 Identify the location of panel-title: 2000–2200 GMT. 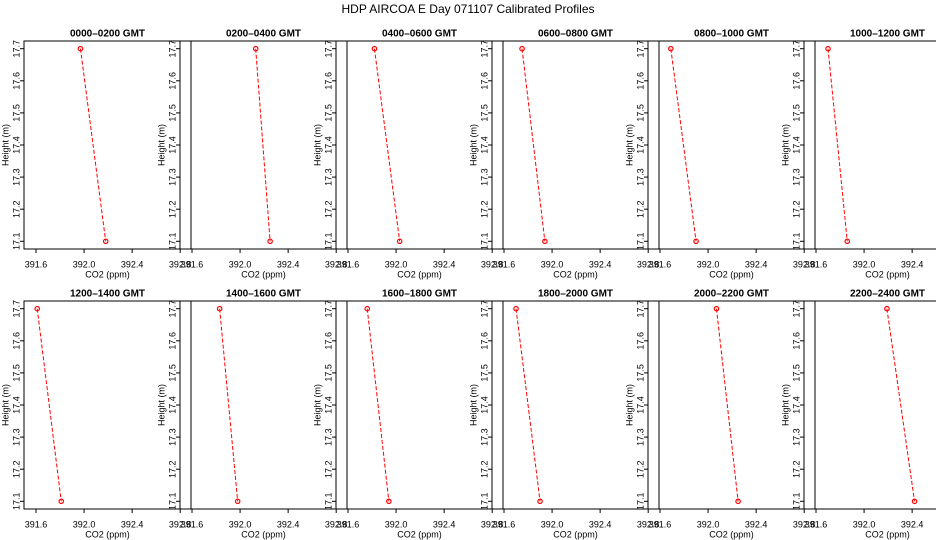
(731, 294).